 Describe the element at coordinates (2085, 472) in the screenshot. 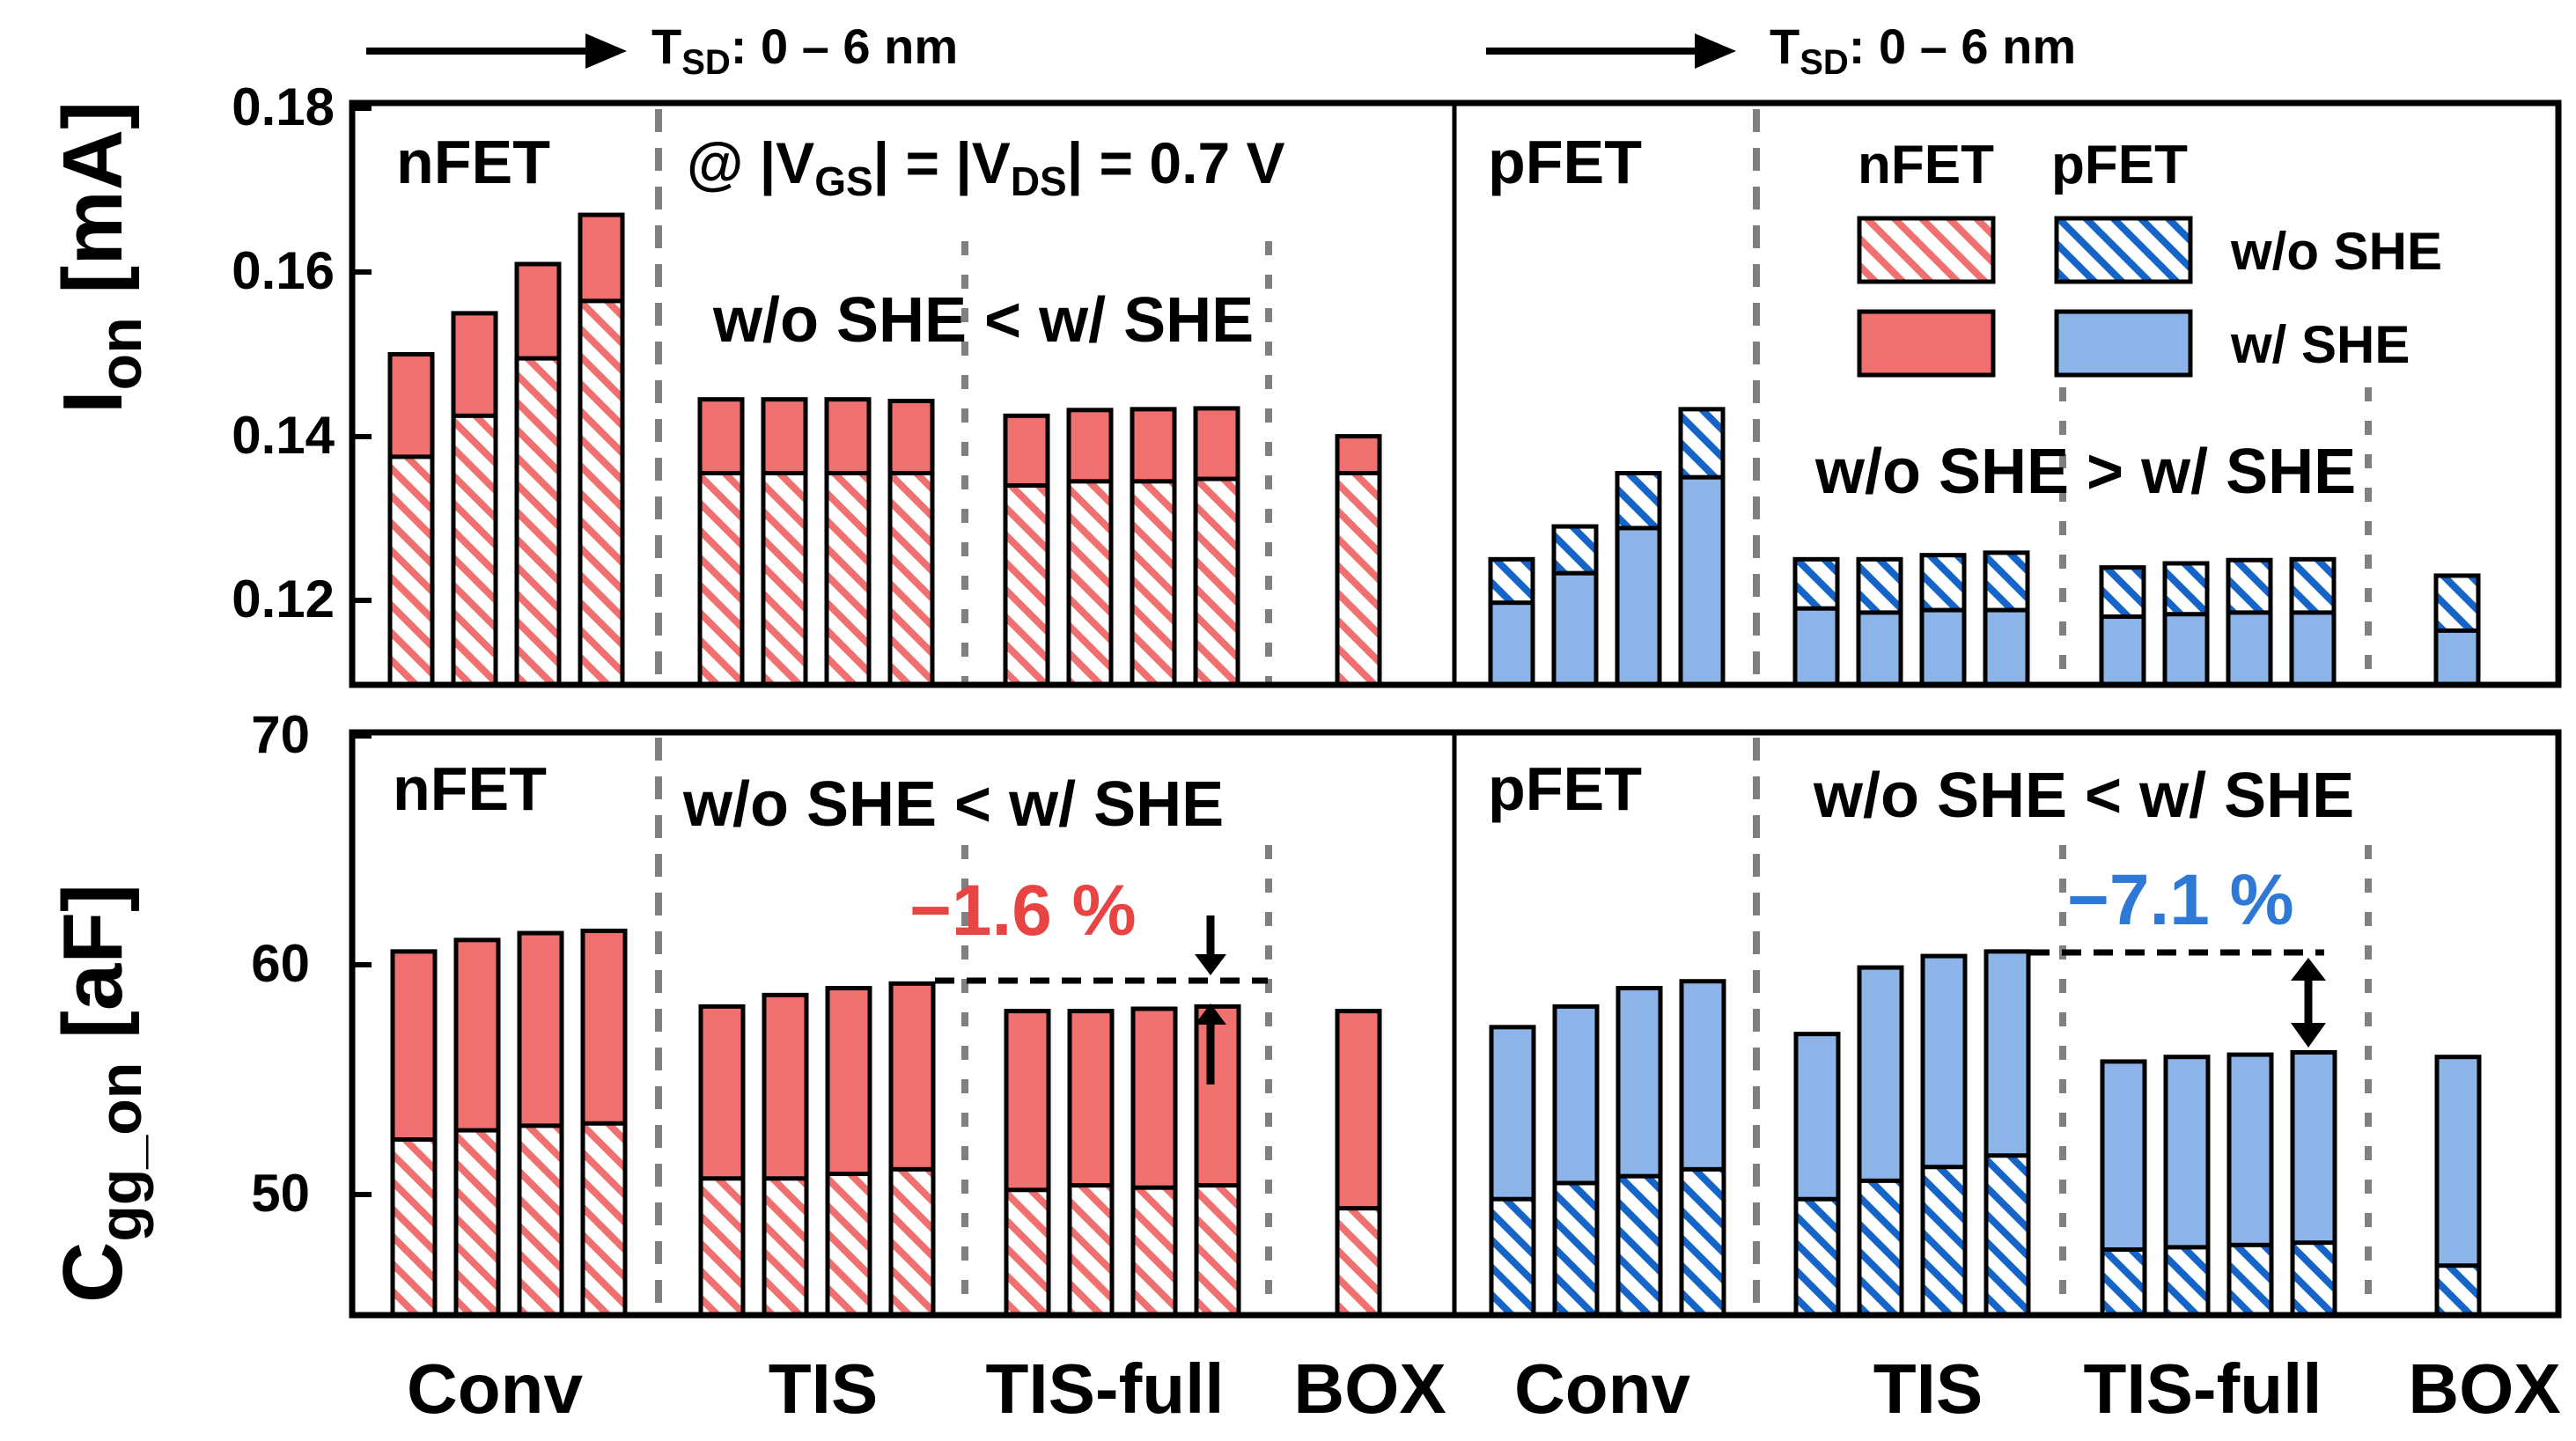

I see `cmp-top-pfet: w/o SHE > w/ SHE` at that location.